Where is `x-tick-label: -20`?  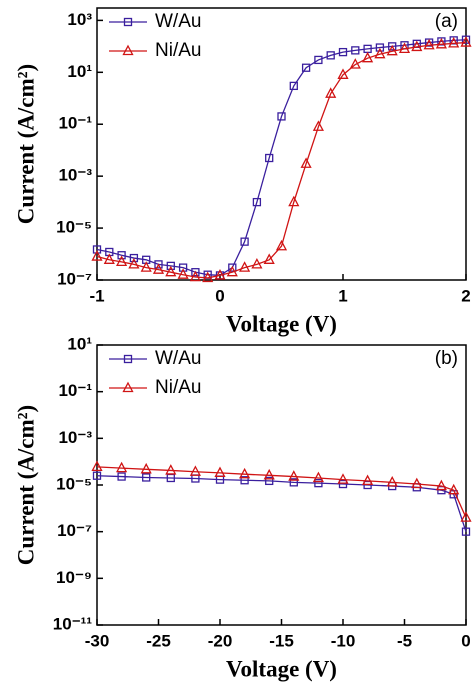
x-tick-label: -20 is located at coordinates (220, 640).